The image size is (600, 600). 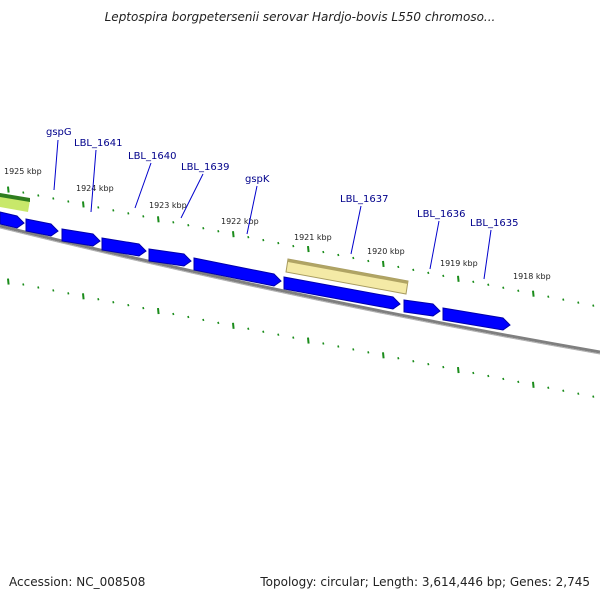 I want to click on gc-content-marker, so click(x=15, y=202).